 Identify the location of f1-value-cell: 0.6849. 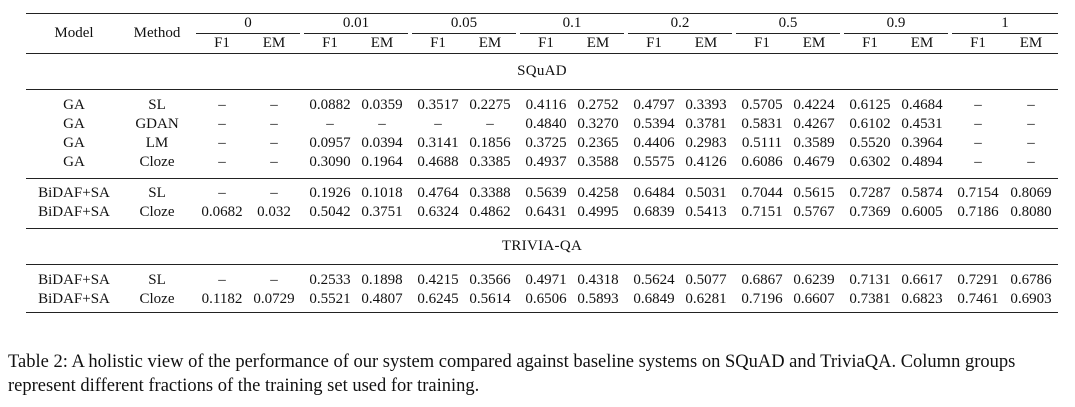
(654, 299).